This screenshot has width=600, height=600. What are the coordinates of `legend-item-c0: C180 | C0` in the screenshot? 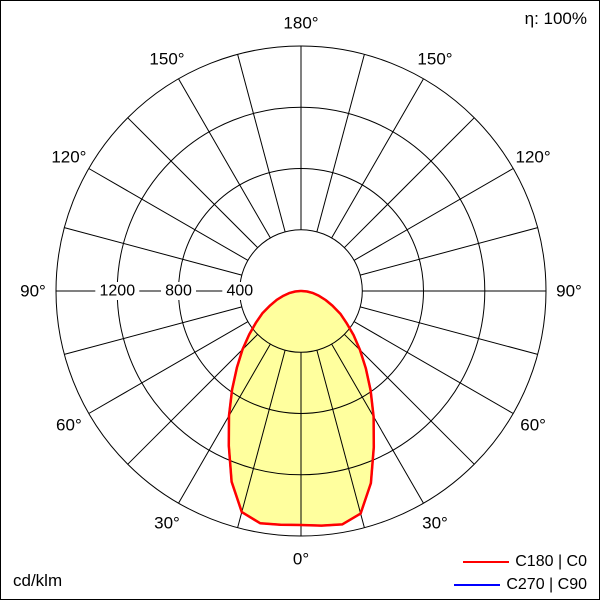 It's located at (525, 562).